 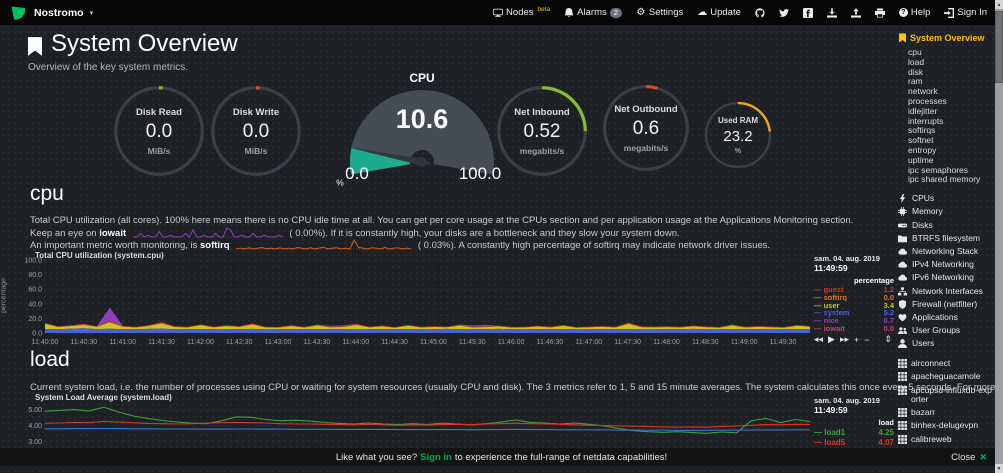 I want to click on help-button: ? Help, so click(x=914, y=12).